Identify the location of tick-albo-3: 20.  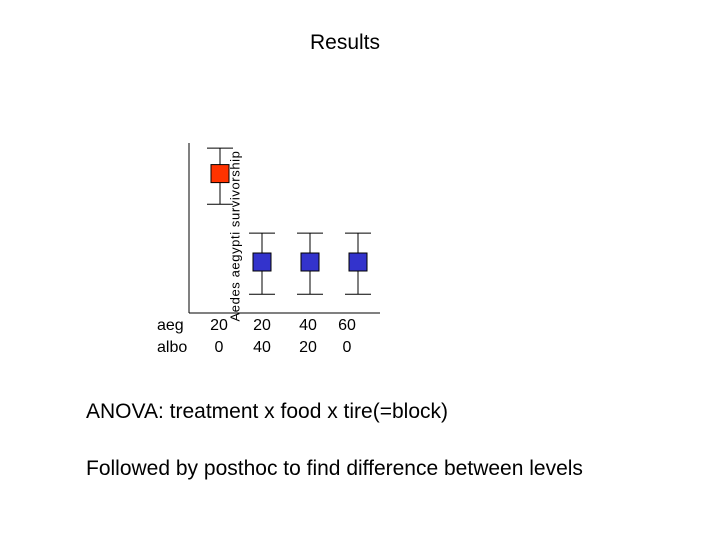
(308, 347).